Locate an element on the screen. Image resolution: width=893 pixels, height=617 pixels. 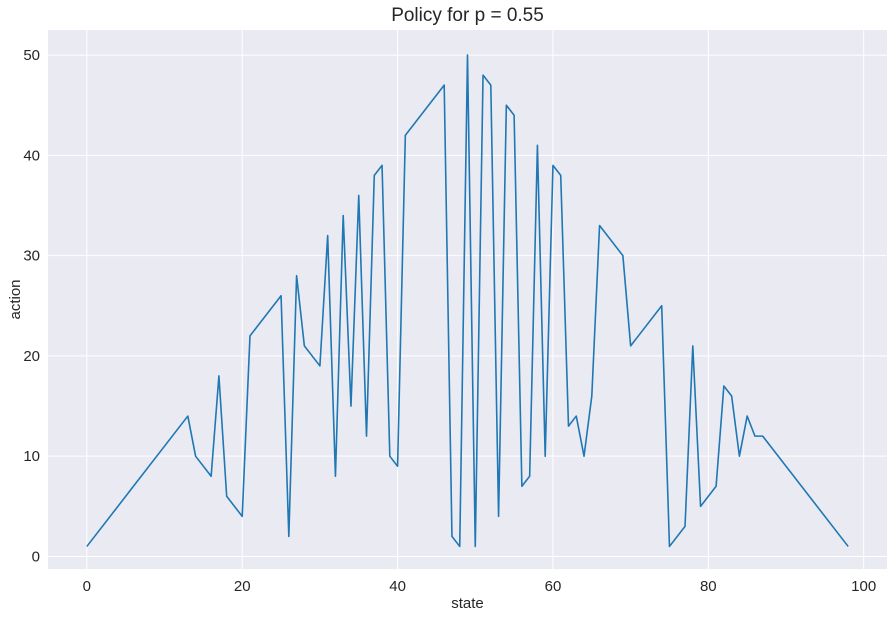
y-tick-label: 50 is located at coordinates (31, 55).